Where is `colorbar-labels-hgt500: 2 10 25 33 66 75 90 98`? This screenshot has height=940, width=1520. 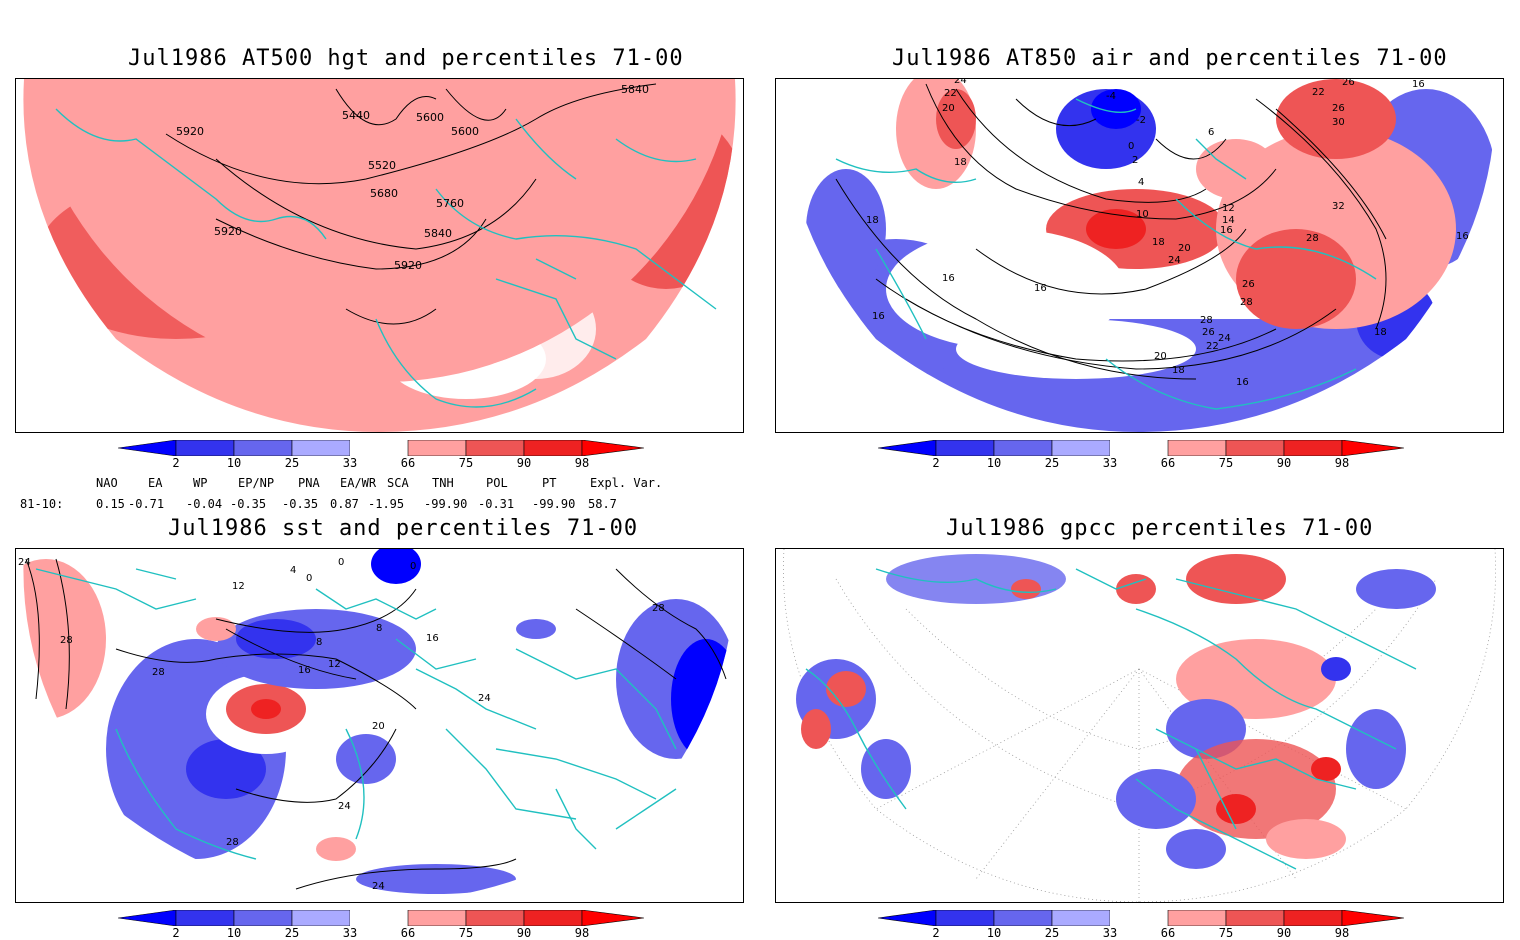
colorbar-labels-hgt500: 2 10 25 33 66 75 90 98 is located at coordinates (381, 463).